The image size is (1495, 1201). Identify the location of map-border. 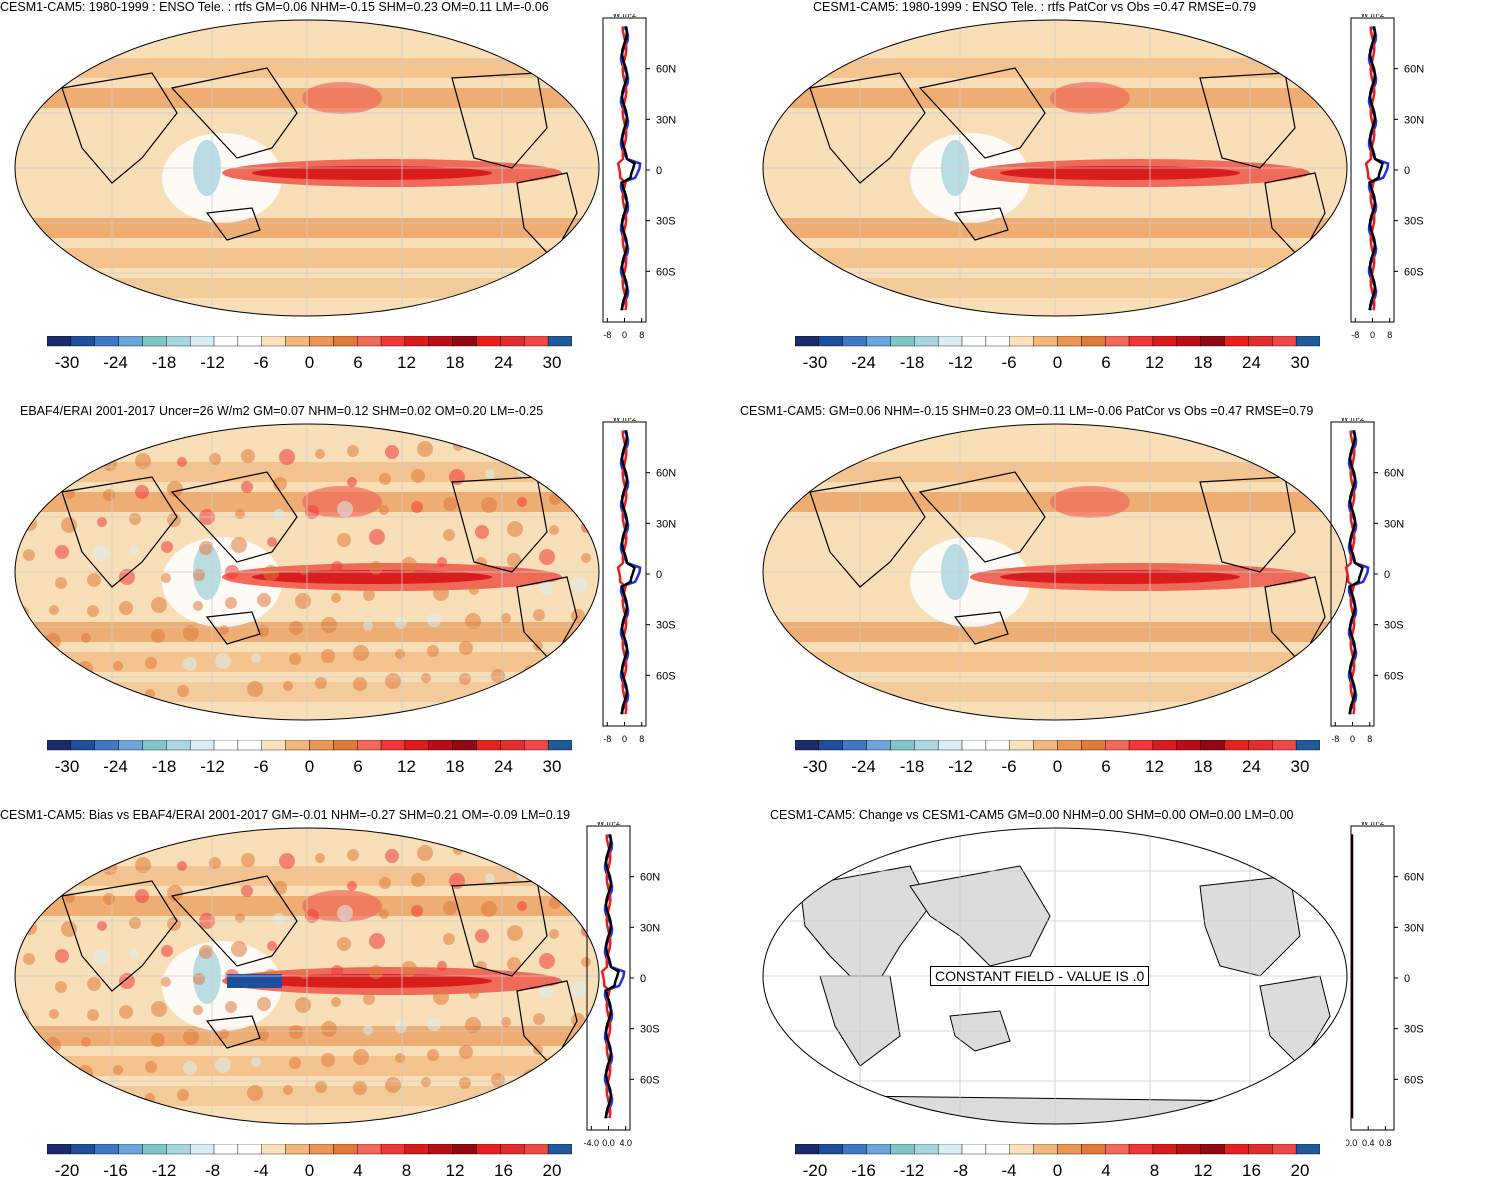
(1055, 168).